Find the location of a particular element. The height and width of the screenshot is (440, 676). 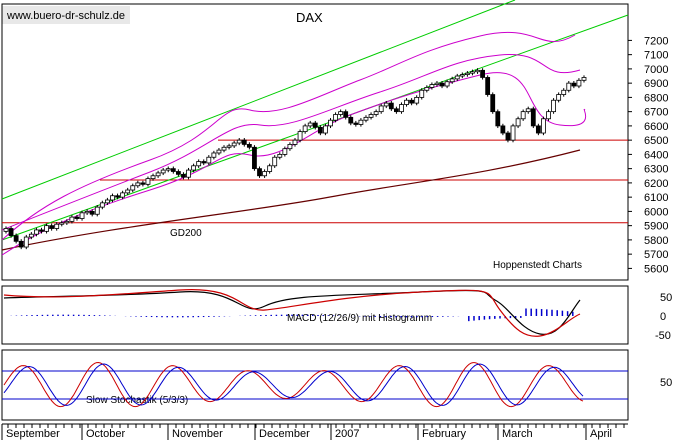

month-label: March is located at coordinates (517, 434).